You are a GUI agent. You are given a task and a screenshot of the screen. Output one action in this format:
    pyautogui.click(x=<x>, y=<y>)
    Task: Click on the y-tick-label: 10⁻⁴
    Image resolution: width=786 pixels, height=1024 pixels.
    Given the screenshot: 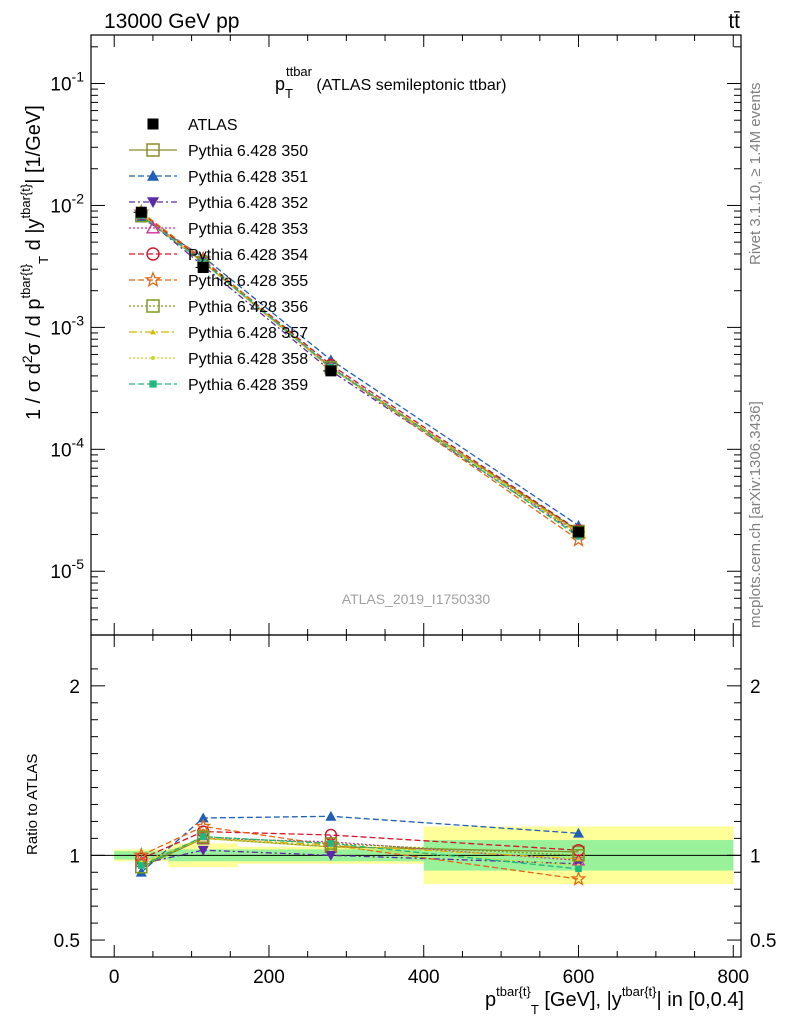 What is the action you would take?
    pyautogui.click(x=67, y=447)
    